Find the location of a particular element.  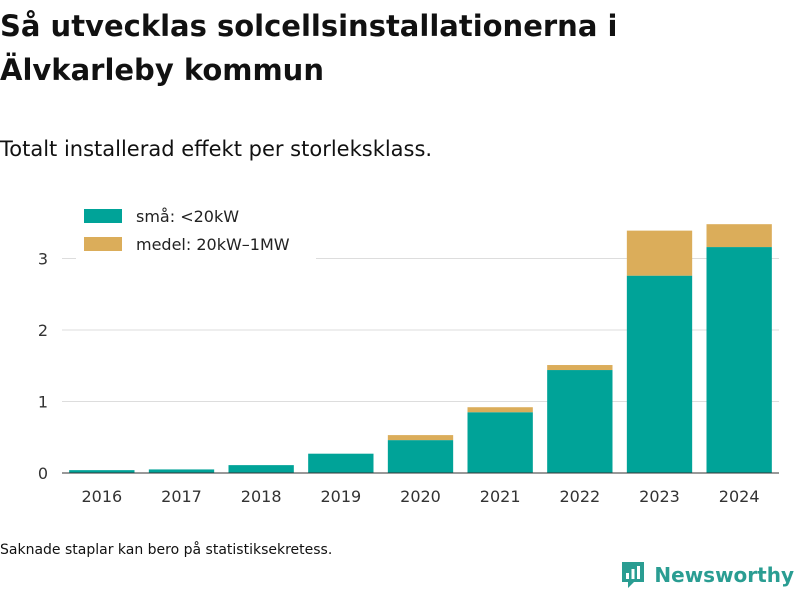

x-tick-label: 2024 is located at coordinates (739, 496).